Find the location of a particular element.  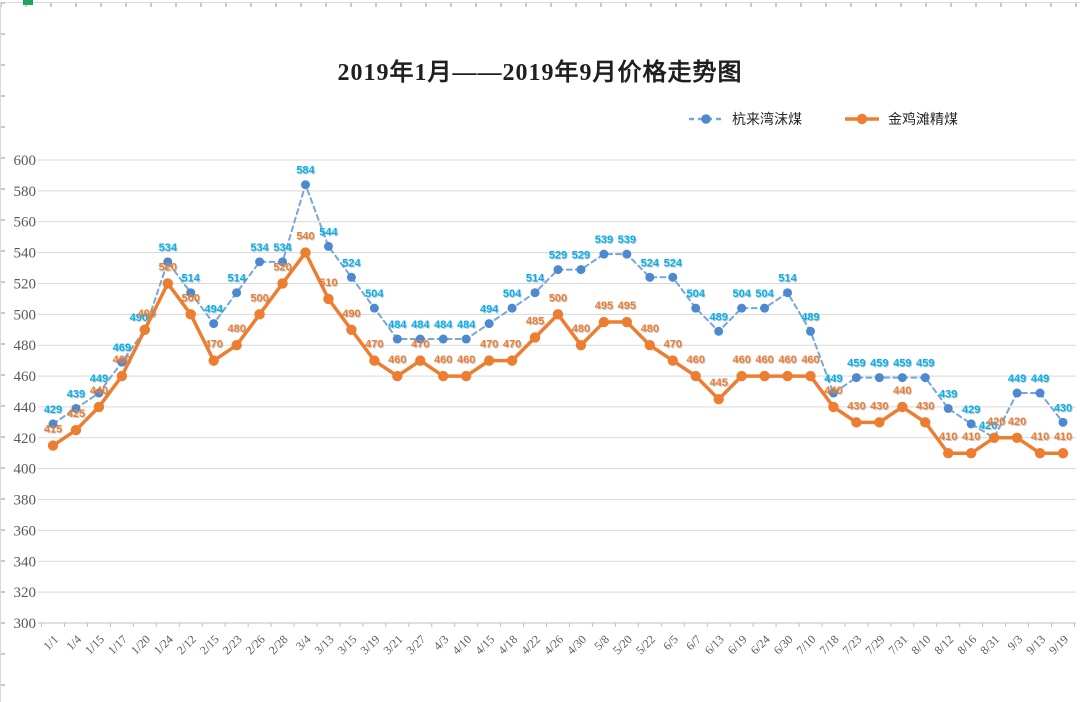

svg-text: 6/7 is located at coordinates (693, 642).